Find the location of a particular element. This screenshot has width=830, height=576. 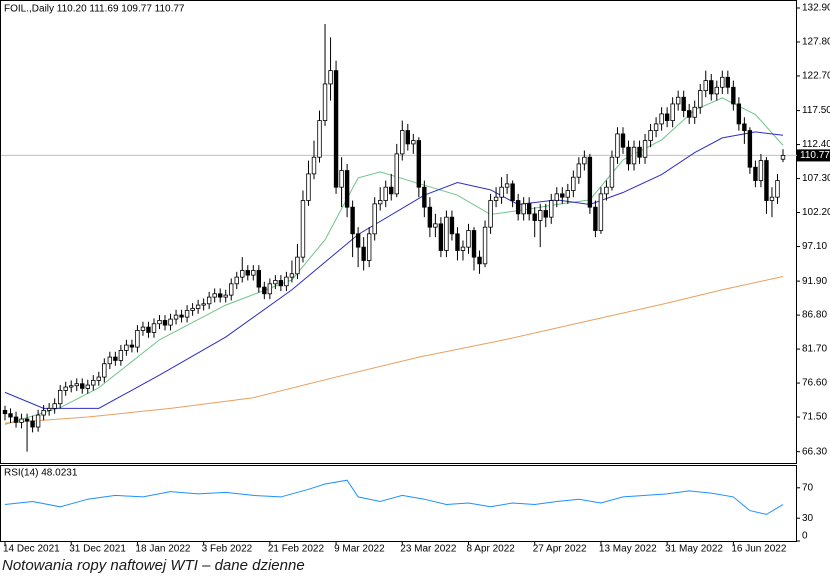

x-tick-label: 18 Jan 2022 is located at coordinates (162, 549).